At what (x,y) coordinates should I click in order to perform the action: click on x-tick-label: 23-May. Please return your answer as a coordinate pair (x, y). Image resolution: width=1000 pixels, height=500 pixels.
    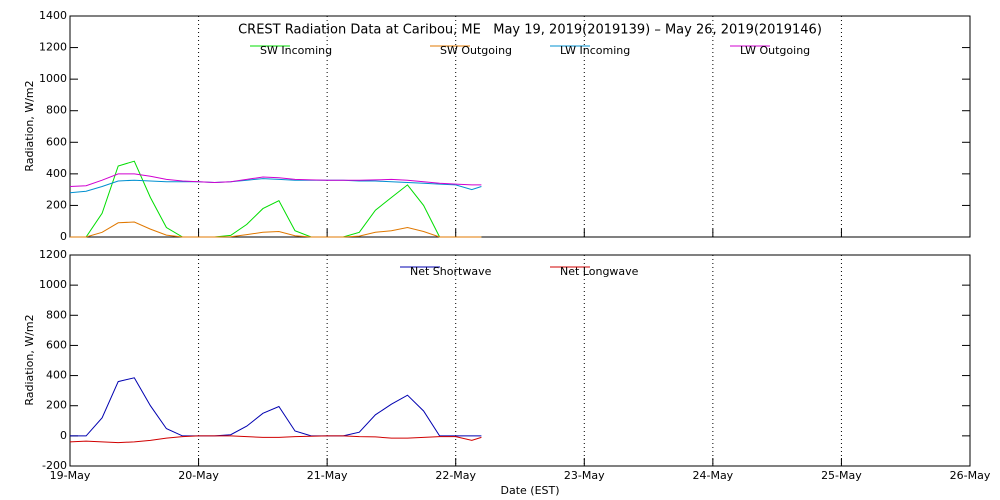
    Looking at the image, I should click on (584, 475).